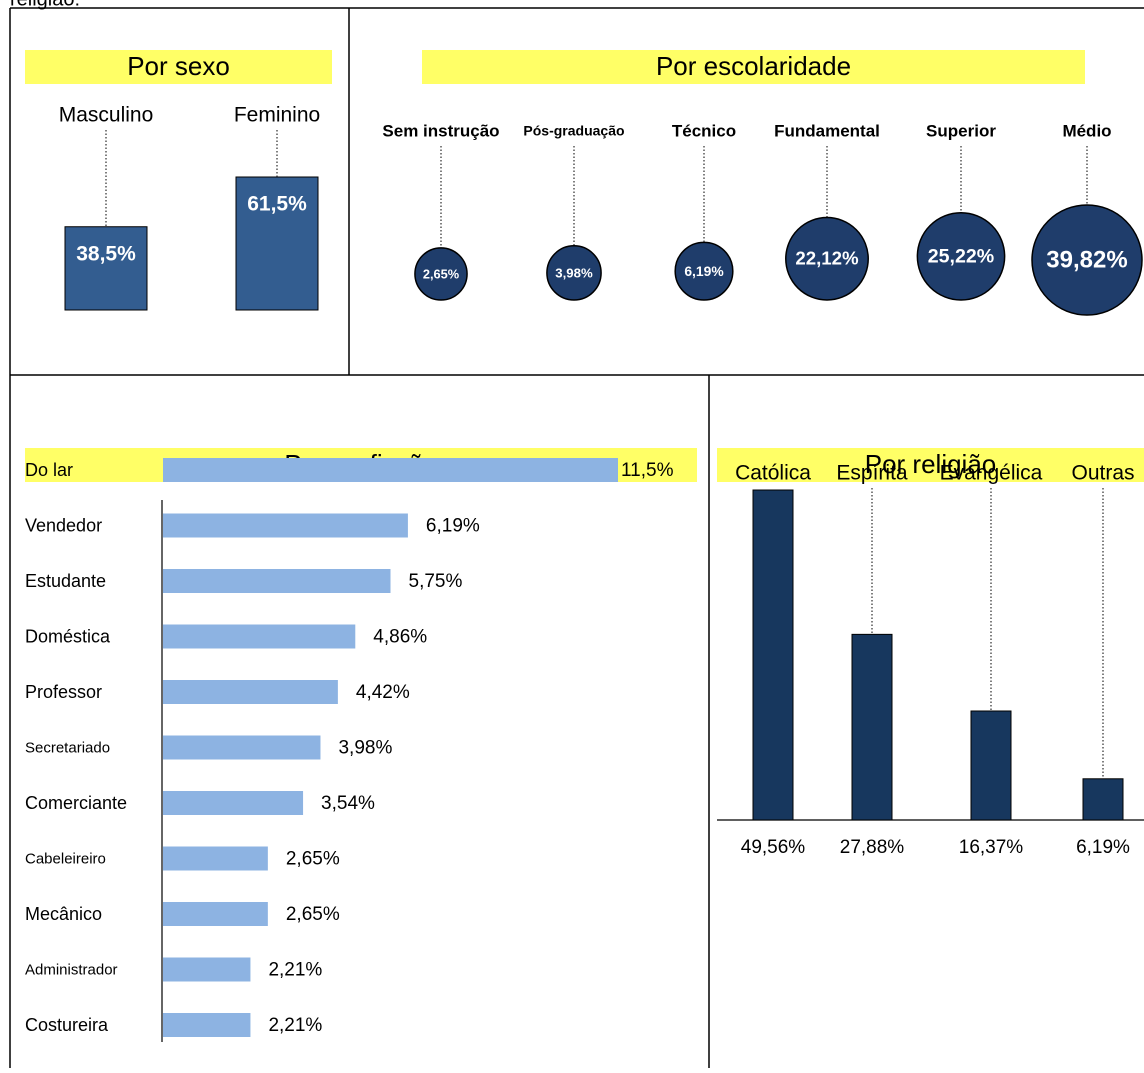 This screenshot has height=1073, width=1144. Describe the element at coordinates (277, 204) in the screenshot. I see `value-label: 61,5%` at that location.